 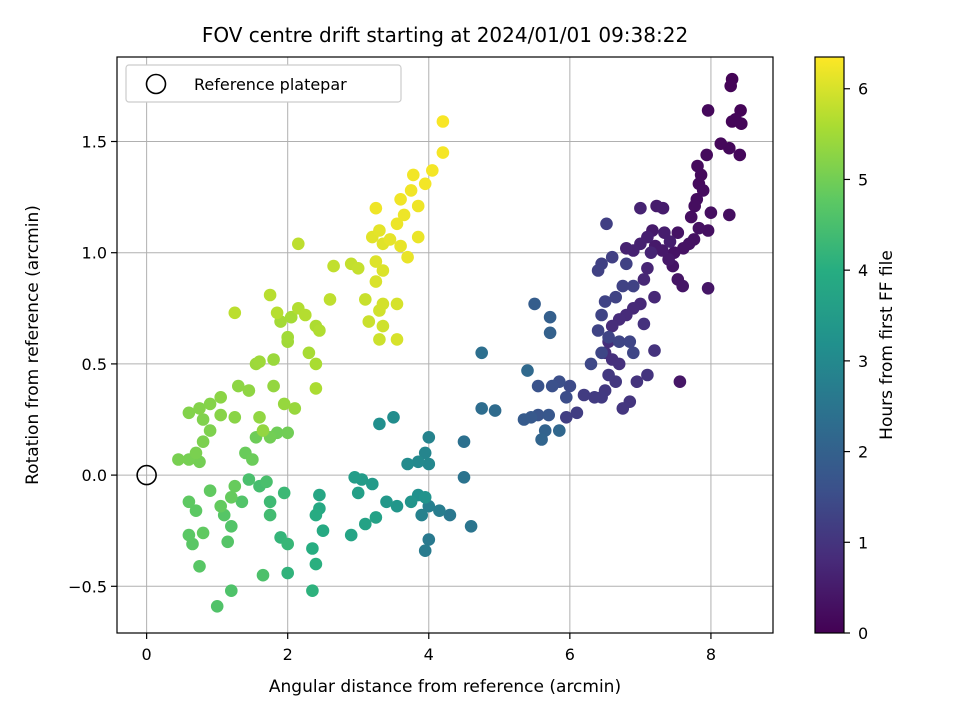 What do you see at coordinates (92, 364) in the screenshot?
I see `y-axis-ticks: −0.5 0.0 0.5 1.0 1.5` at bounding box center [92, 364].